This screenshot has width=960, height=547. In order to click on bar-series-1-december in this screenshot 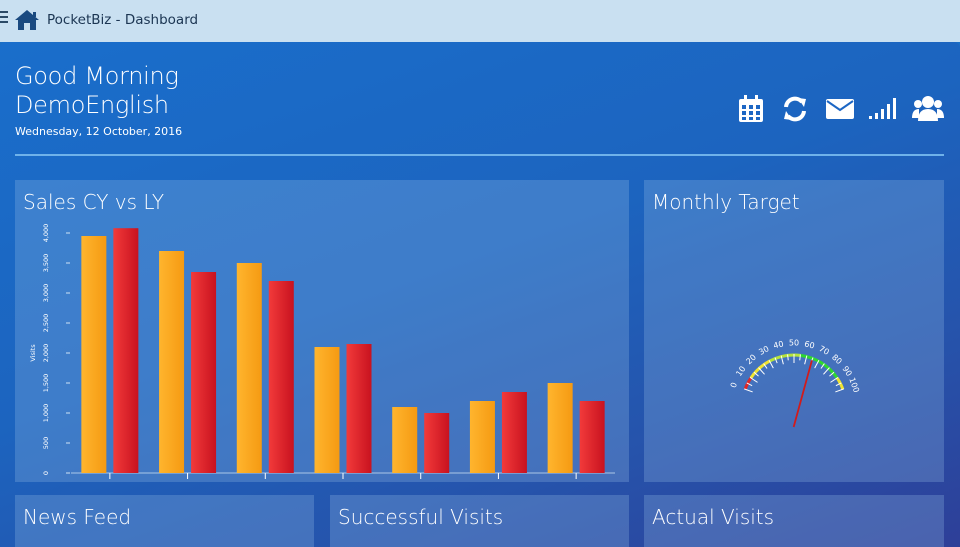, I will do `click(94, 354)`.